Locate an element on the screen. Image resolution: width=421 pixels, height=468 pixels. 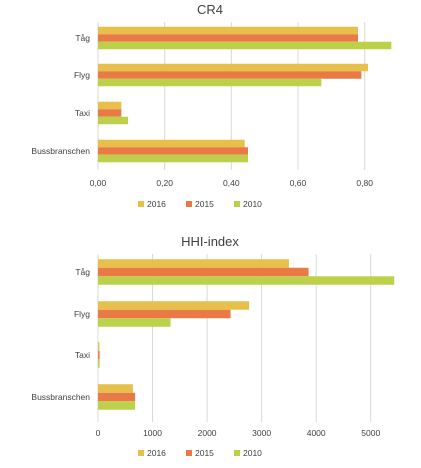
chart-title: HHI-index is located at coordinates (210, 241).